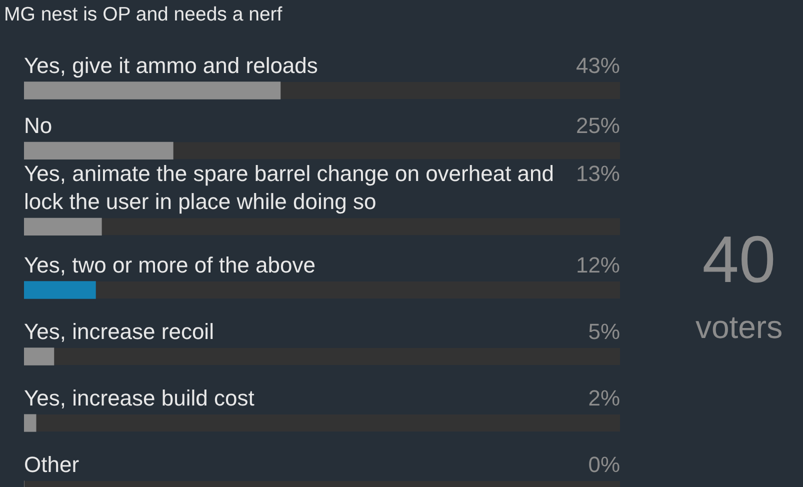 This screenshot has width=803, height=487. Describe the element at coordinates (604, 331) in the screenshot. I see `data-label: 5%` at that location.